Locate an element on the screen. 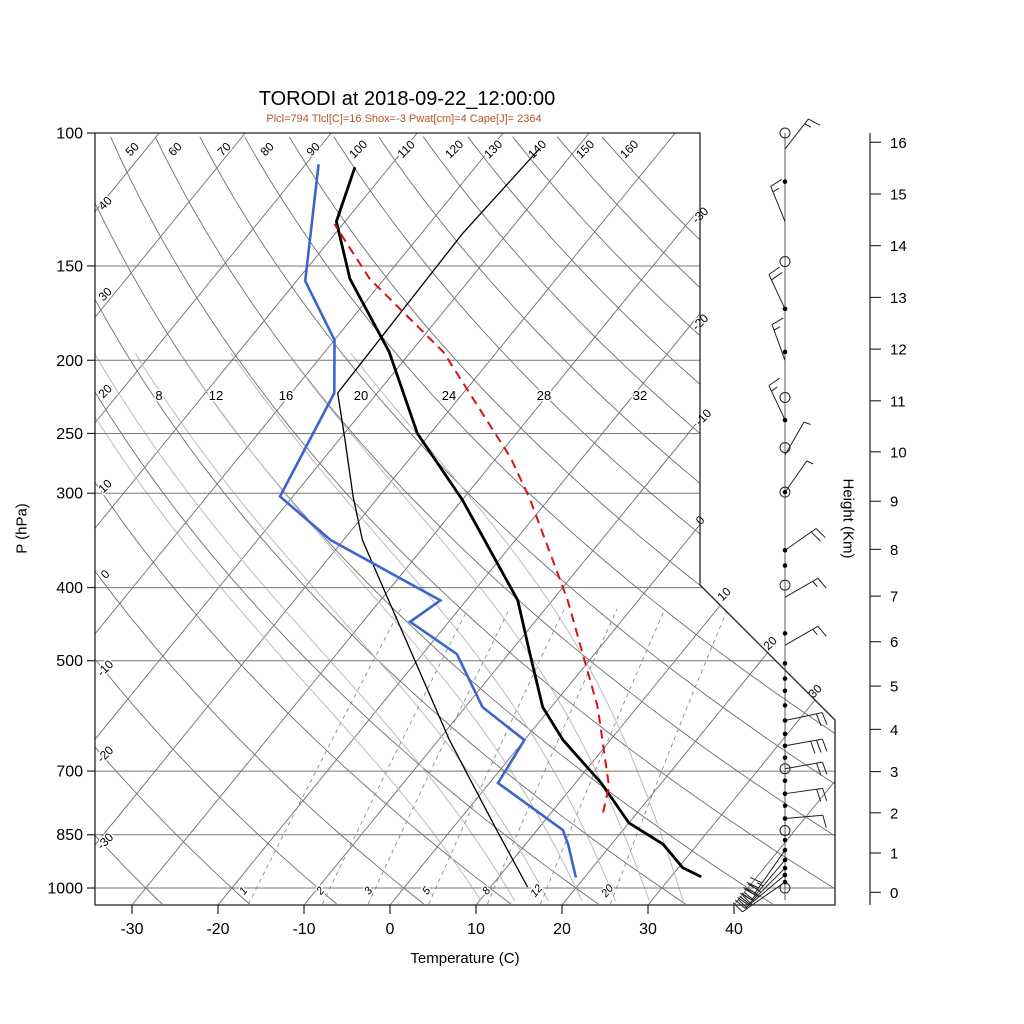 The image size is (1024, 1024). svg-text: 15 is located at coordinates (898, 195).